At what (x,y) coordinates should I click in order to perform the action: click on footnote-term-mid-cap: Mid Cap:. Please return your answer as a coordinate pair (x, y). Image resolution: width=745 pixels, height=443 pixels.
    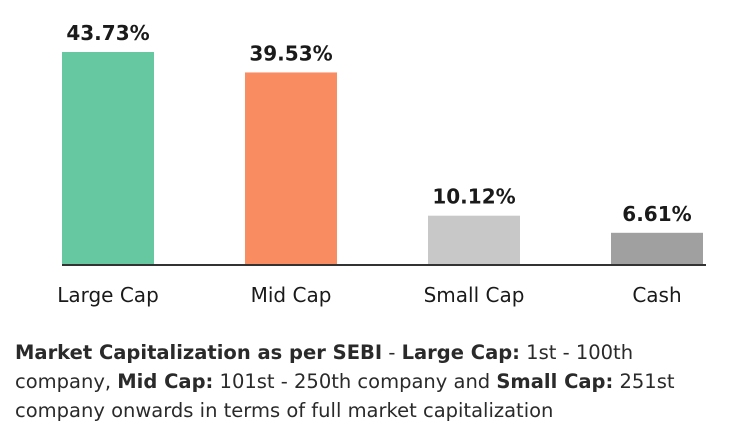
    Looking at the image, I should click on (165, 381).